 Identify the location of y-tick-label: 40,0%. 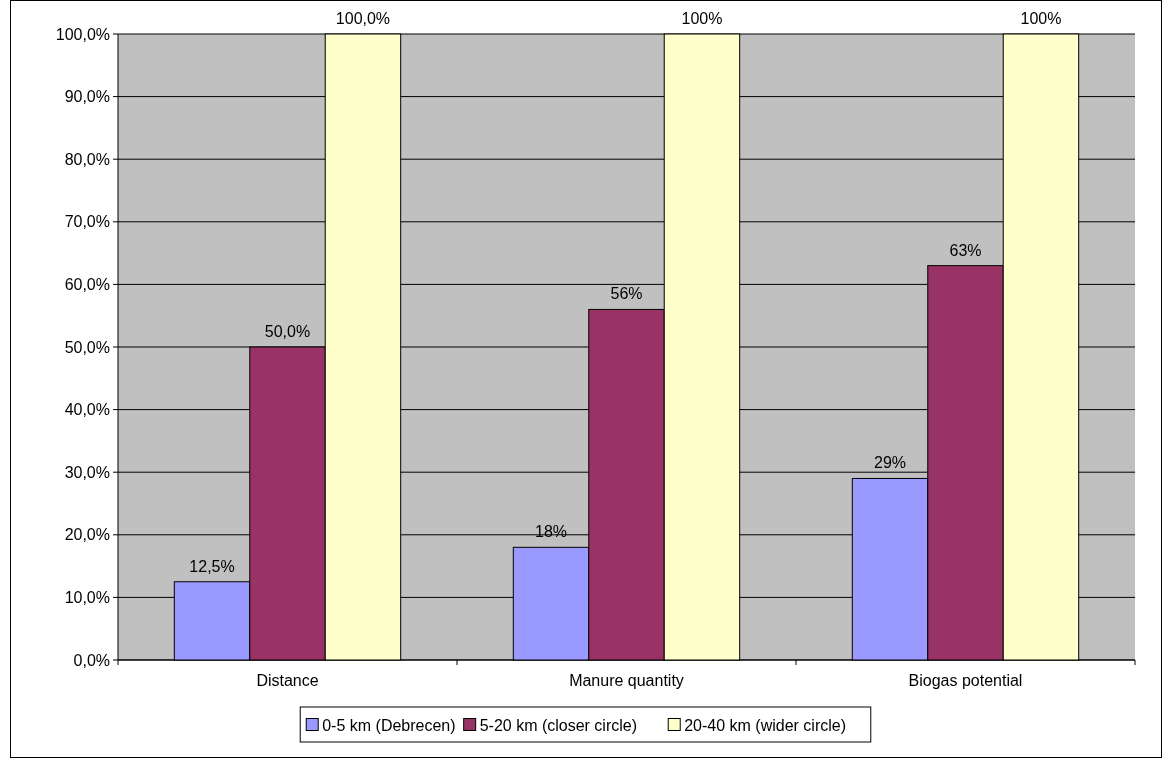
(87, 410).